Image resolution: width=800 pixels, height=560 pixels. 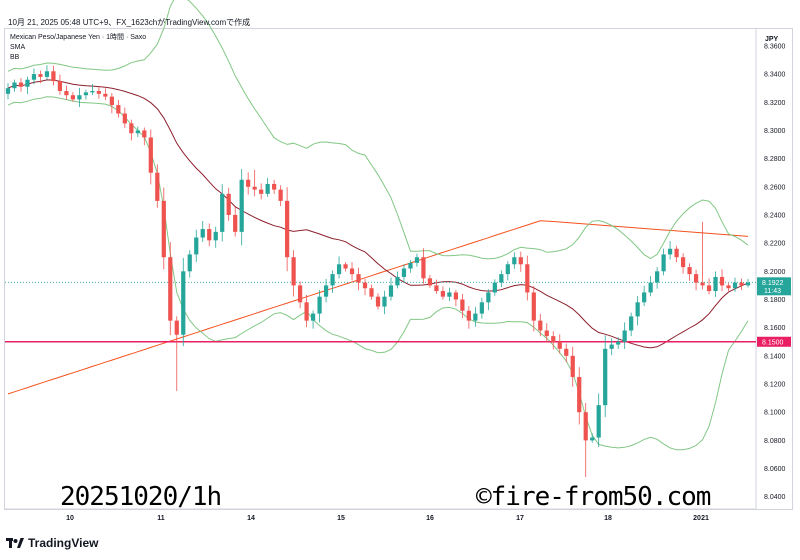 I want to click on y-tick-label: 8.3000, so click(x=775, y=131).